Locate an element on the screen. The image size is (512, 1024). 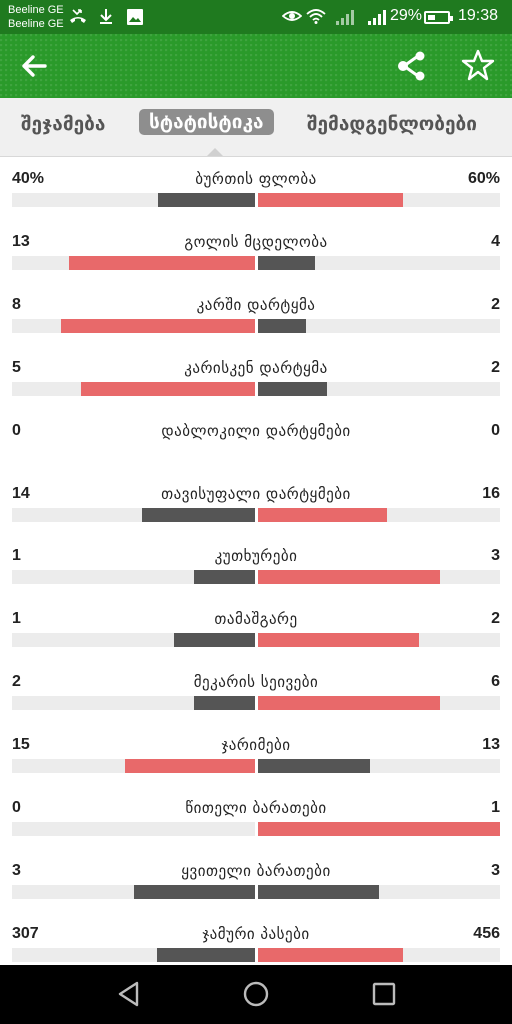
battery-icon is located at coordinates (438, 17).